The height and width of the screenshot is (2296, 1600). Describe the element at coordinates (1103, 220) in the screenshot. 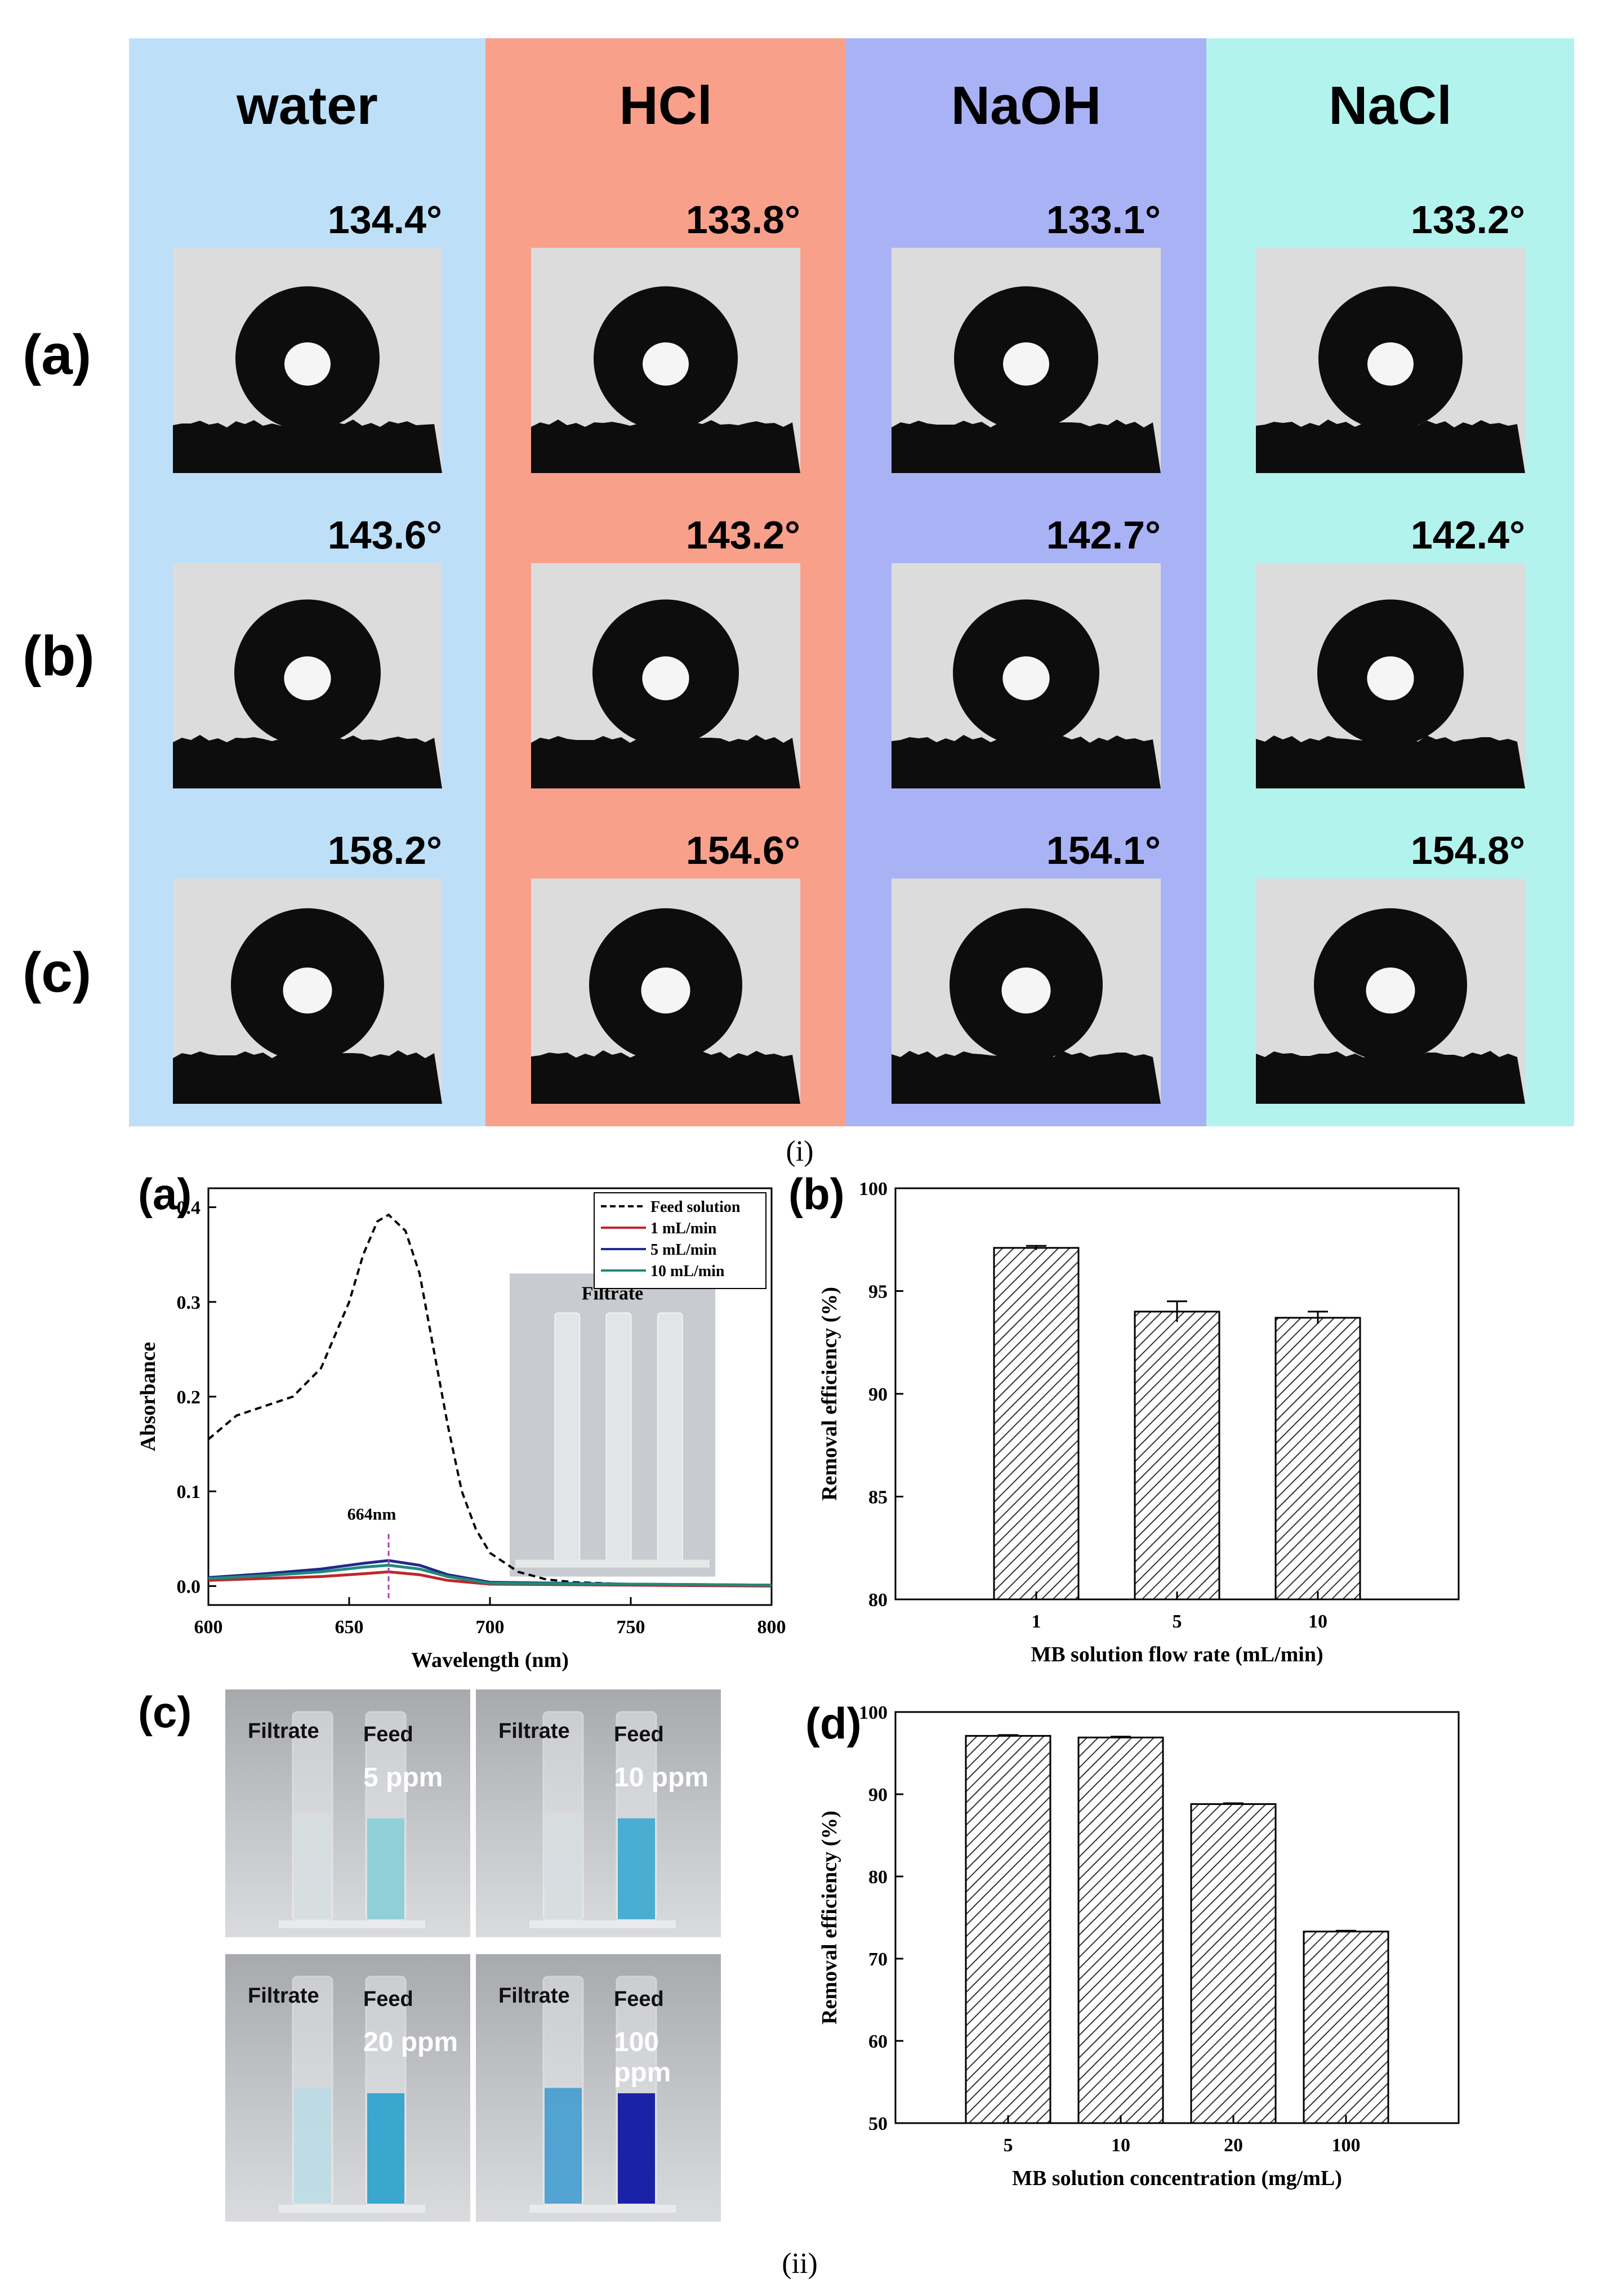

I see `contact-angle-value: 133.1°` at that location.